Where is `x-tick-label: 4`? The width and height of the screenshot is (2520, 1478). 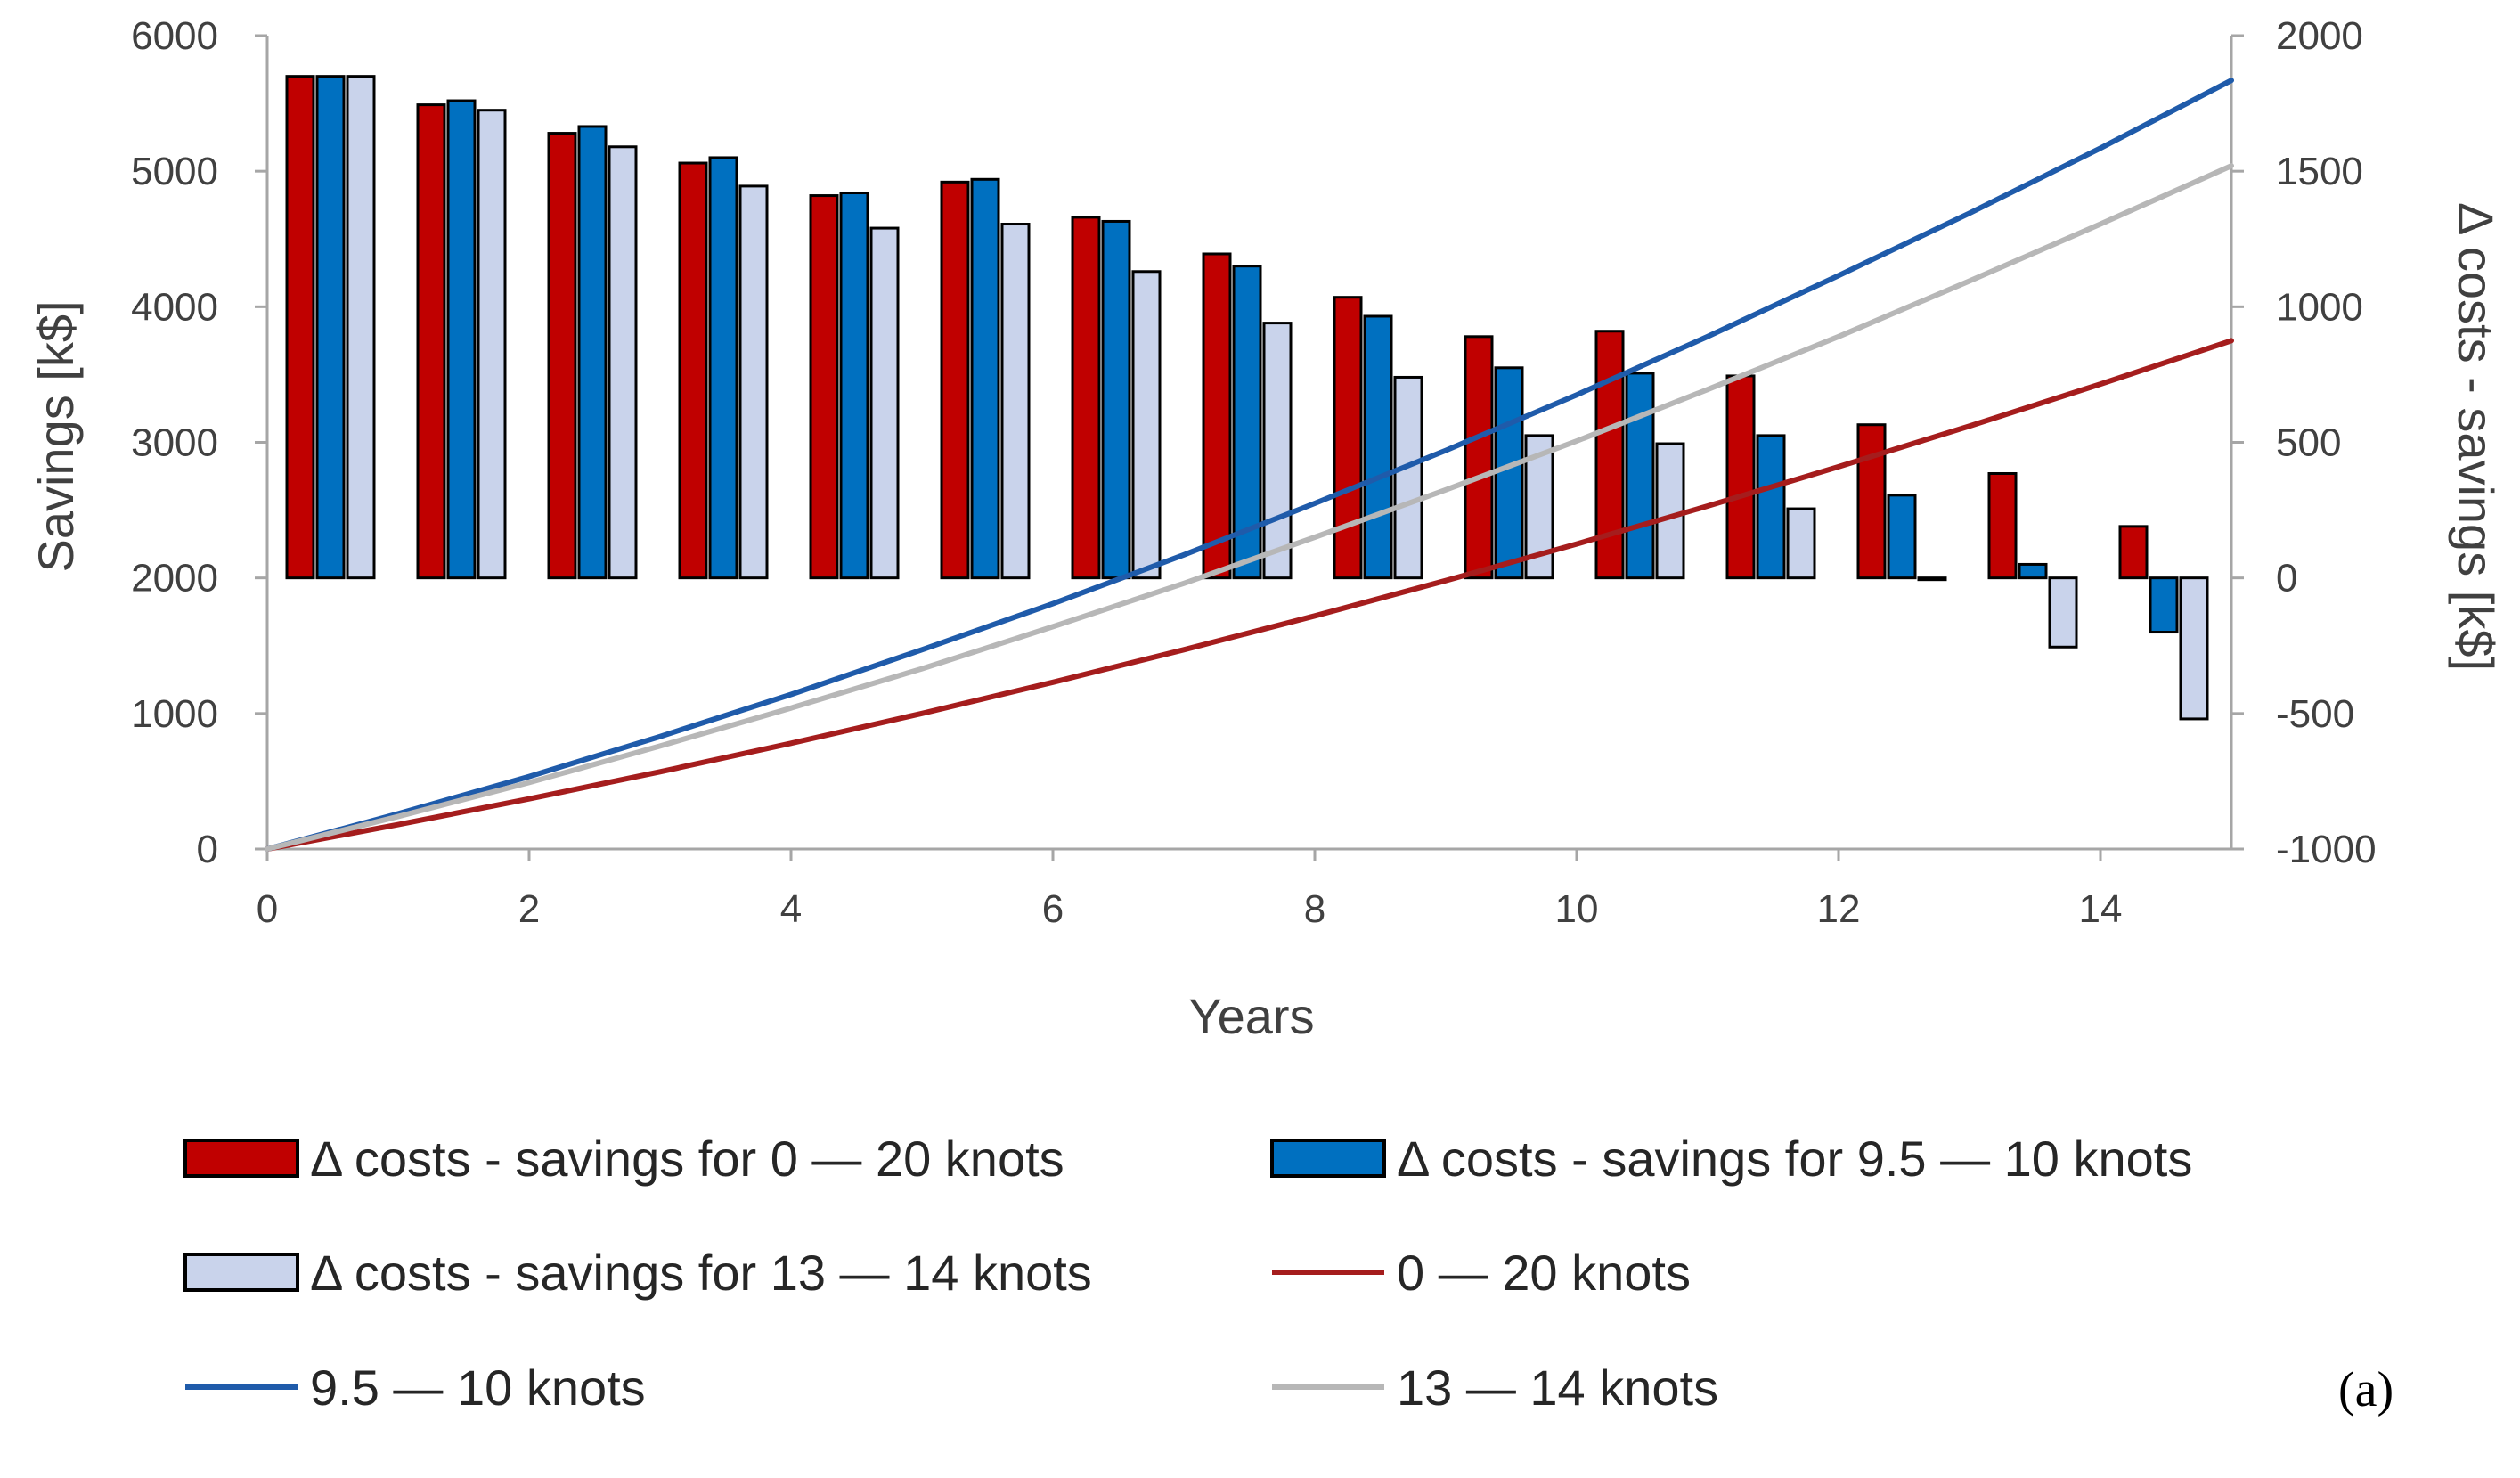 x-tick-label: 4 is located at coordinates (791, 909).